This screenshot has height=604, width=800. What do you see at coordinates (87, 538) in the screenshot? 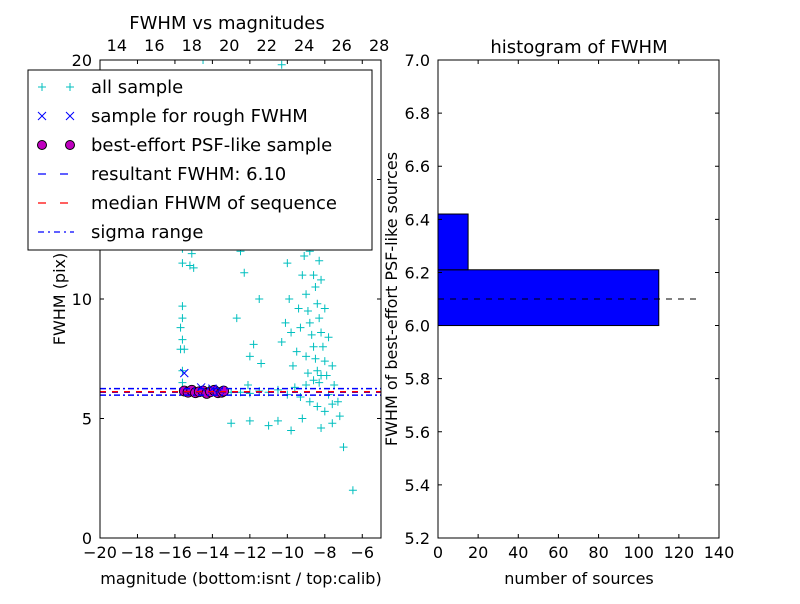
I see `y-tick-label: 0` at bounding box center [87, 538].